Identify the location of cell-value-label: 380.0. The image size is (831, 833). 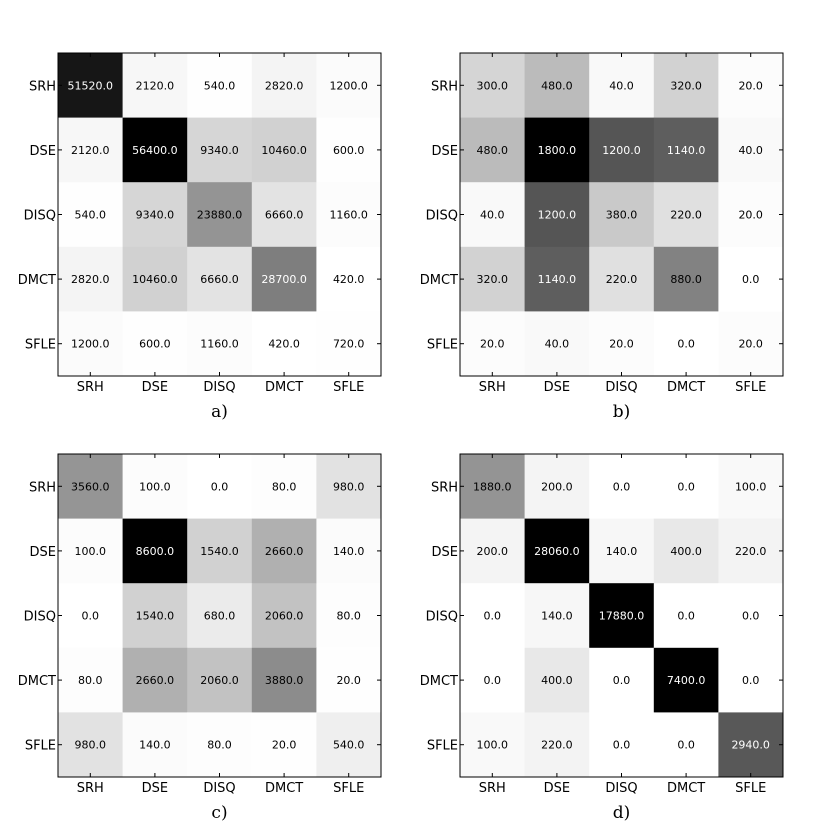
(622, 215).